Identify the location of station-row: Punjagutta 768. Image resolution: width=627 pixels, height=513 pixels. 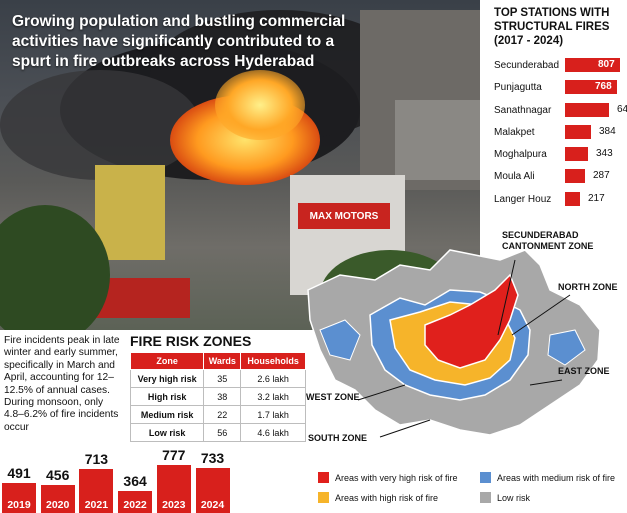
(556, 89).